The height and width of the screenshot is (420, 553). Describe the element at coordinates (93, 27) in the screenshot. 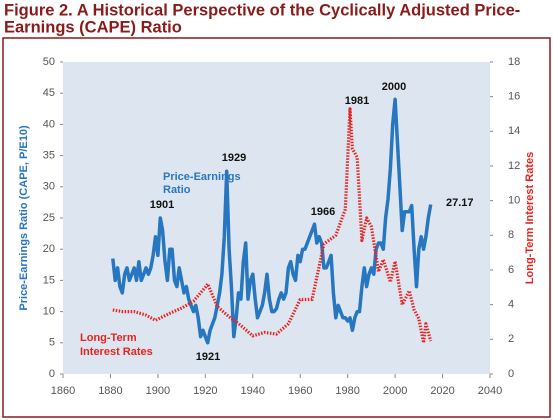

I see `chart-title: Earnings (CAPE) Ratio` at that location.